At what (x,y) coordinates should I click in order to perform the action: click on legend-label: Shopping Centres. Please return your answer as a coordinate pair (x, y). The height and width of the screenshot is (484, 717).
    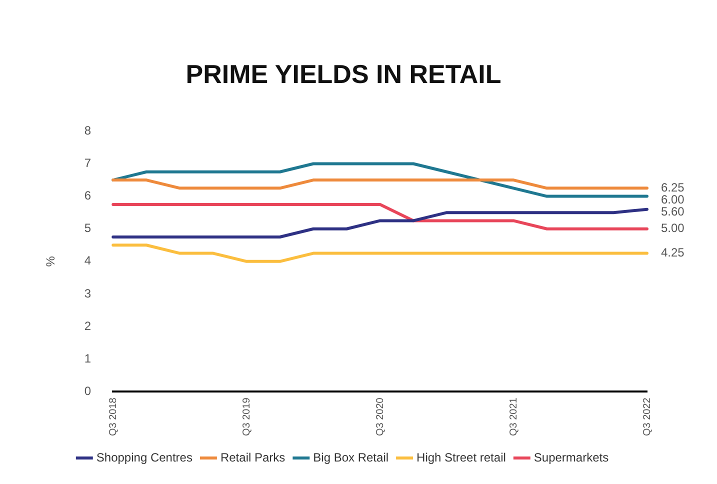
    Looking at the image, I should click on (144, 457).